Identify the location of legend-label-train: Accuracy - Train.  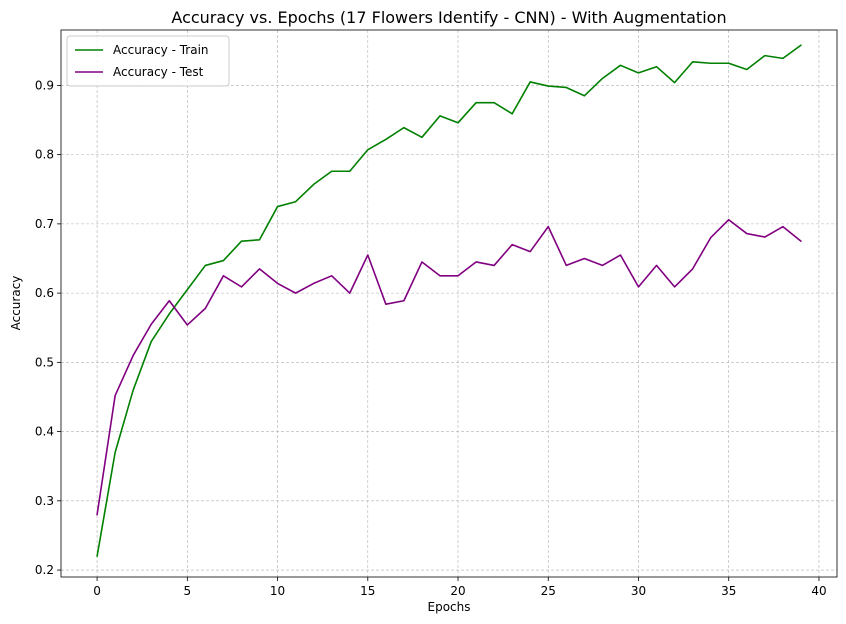
(161, 50).